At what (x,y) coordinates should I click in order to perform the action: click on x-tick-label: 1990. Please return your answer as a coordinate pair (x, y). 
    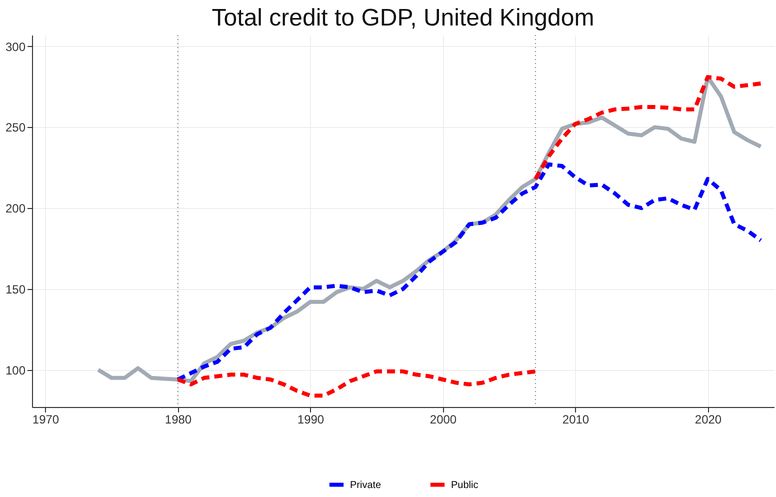
    Looking at the image, I should click on (310, 419).